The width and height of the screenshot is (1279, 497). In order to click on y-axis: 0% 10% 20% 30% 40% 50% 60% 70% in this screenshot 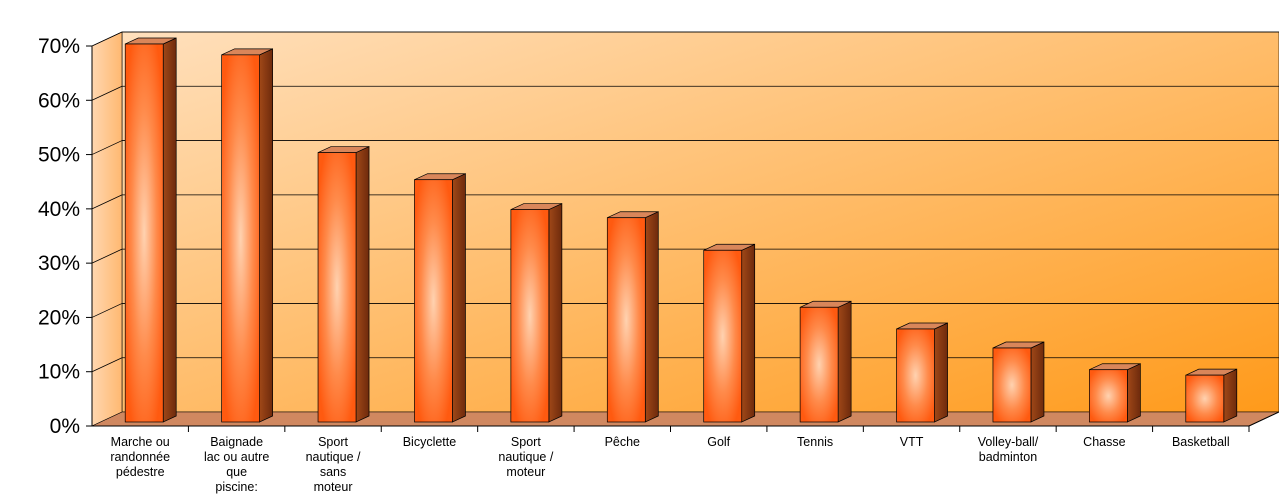, I will do `click(65, 236)`.